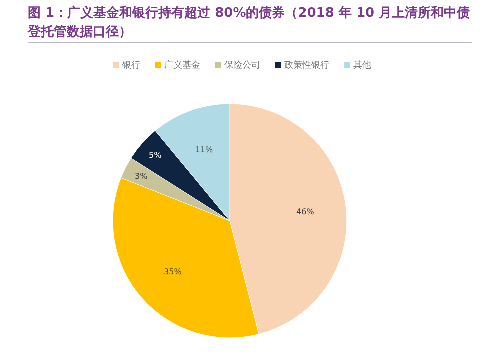 The width and height of the screenshot is (500, 362). What do you see at coordinates (204, 149) in the screenshot?
I see `data-label: 11%` at bounding box center [204, 149].